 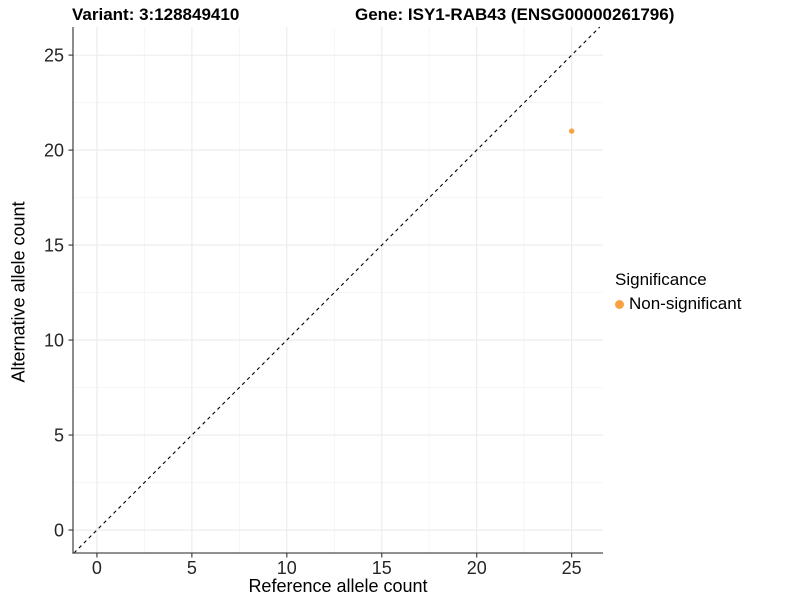 What do you see at coordinates (619, 304) in the screenshot?
I see `legend-point-icon` at bounding box center [619, 304].